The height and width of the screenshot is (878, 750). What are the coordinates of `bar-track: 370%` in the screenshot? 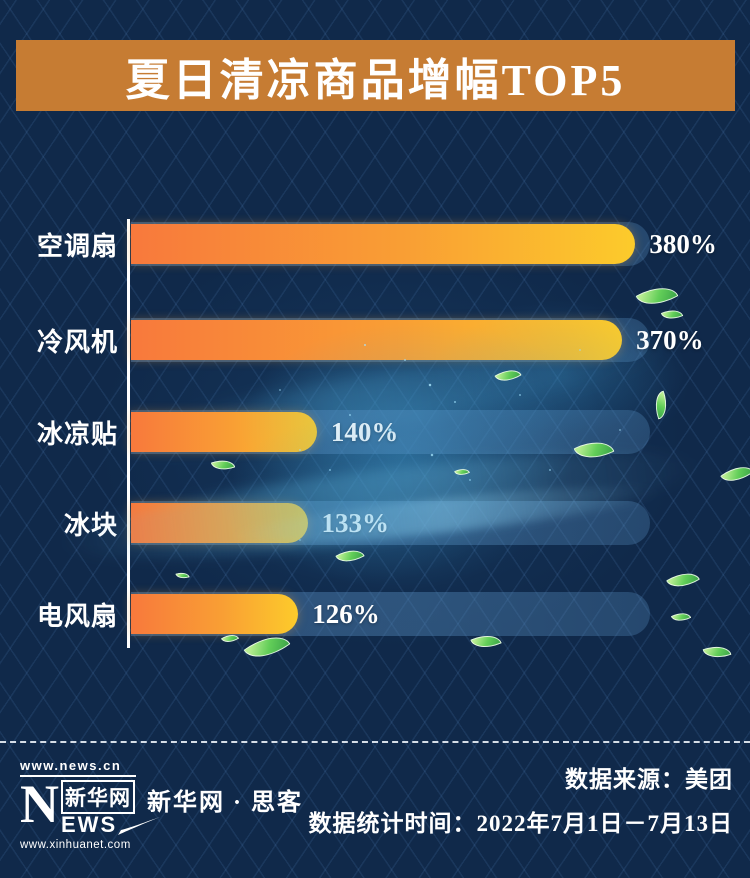 It's located at (417, 340).